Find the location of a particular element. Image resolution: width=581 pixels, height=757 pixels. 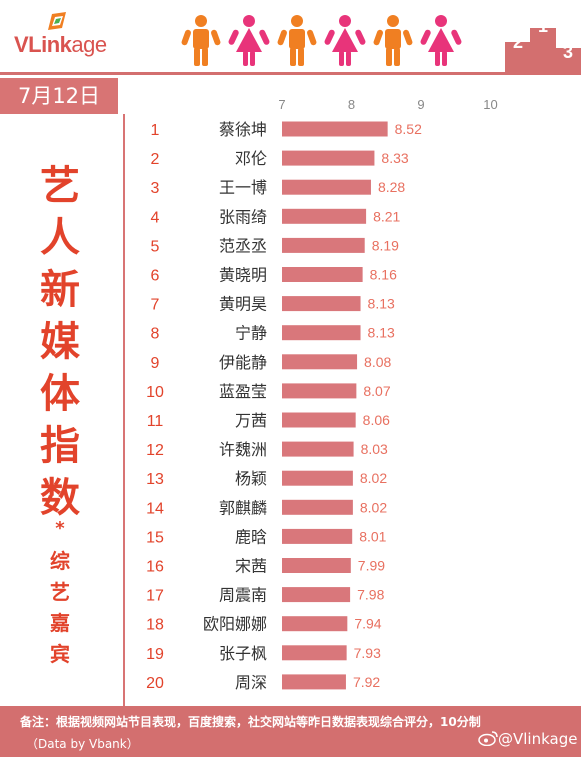

score-label: 7.94 is located at coordinates (367, 624).